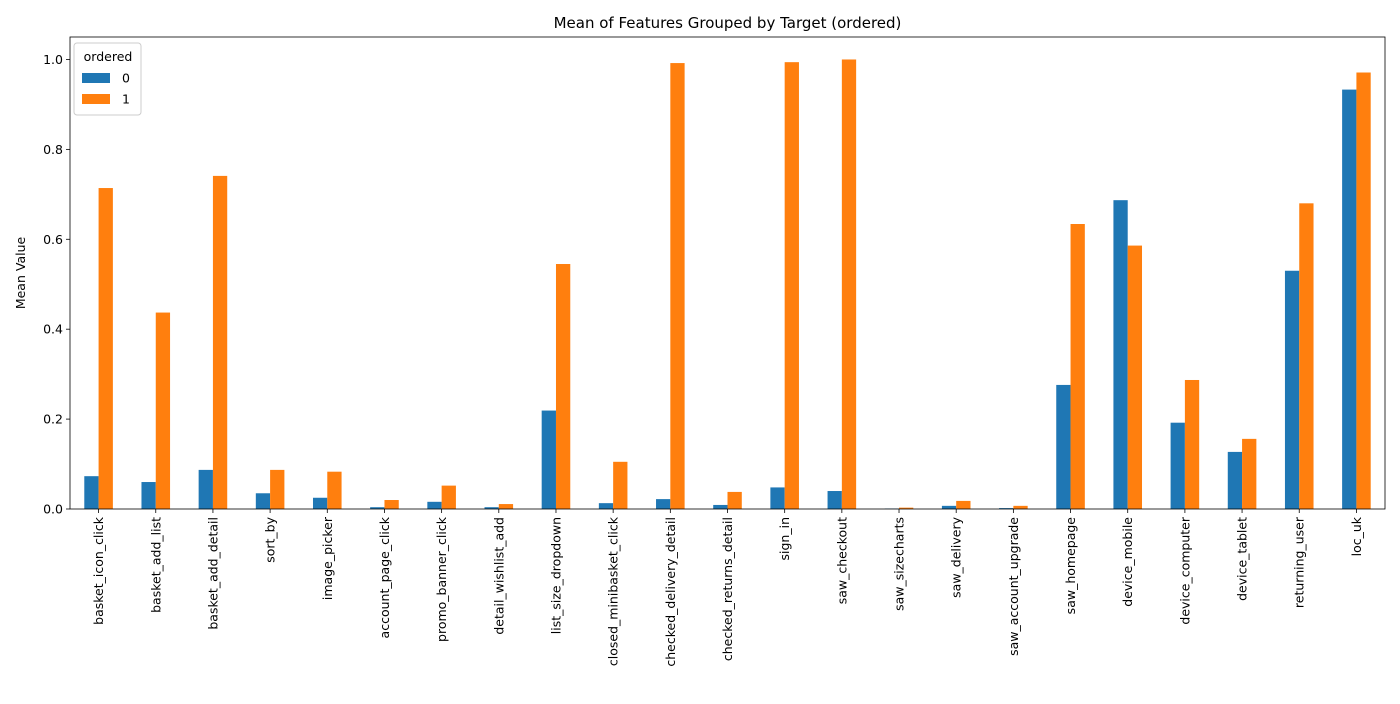 The image size is (1400, 704). Describe the element at coordinates (53, 329) in the screenshot. I see `y-tick-label: 0.4` at that location.